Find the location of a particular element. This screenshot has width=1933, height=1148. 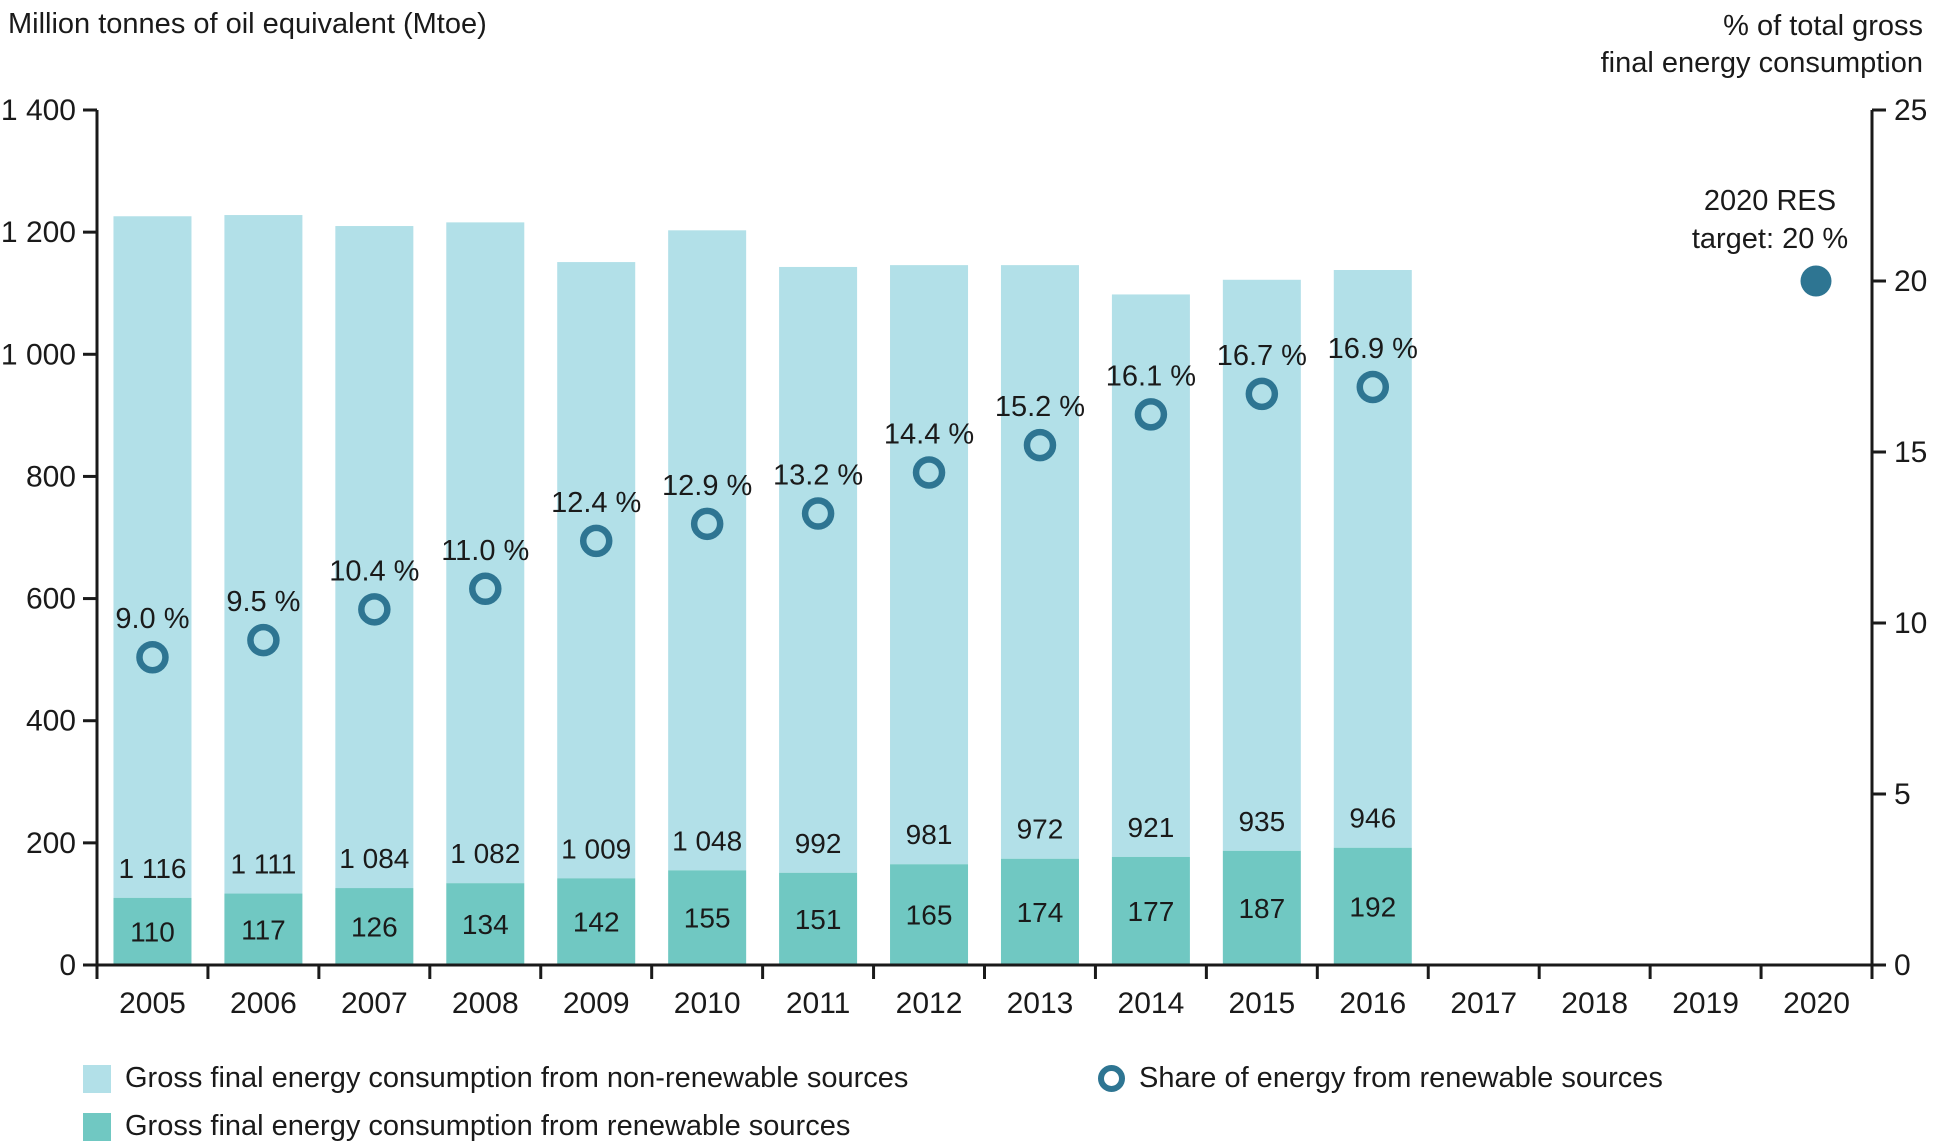

value-label-renewable-2011: 151 is located at coordinates (818, 919).